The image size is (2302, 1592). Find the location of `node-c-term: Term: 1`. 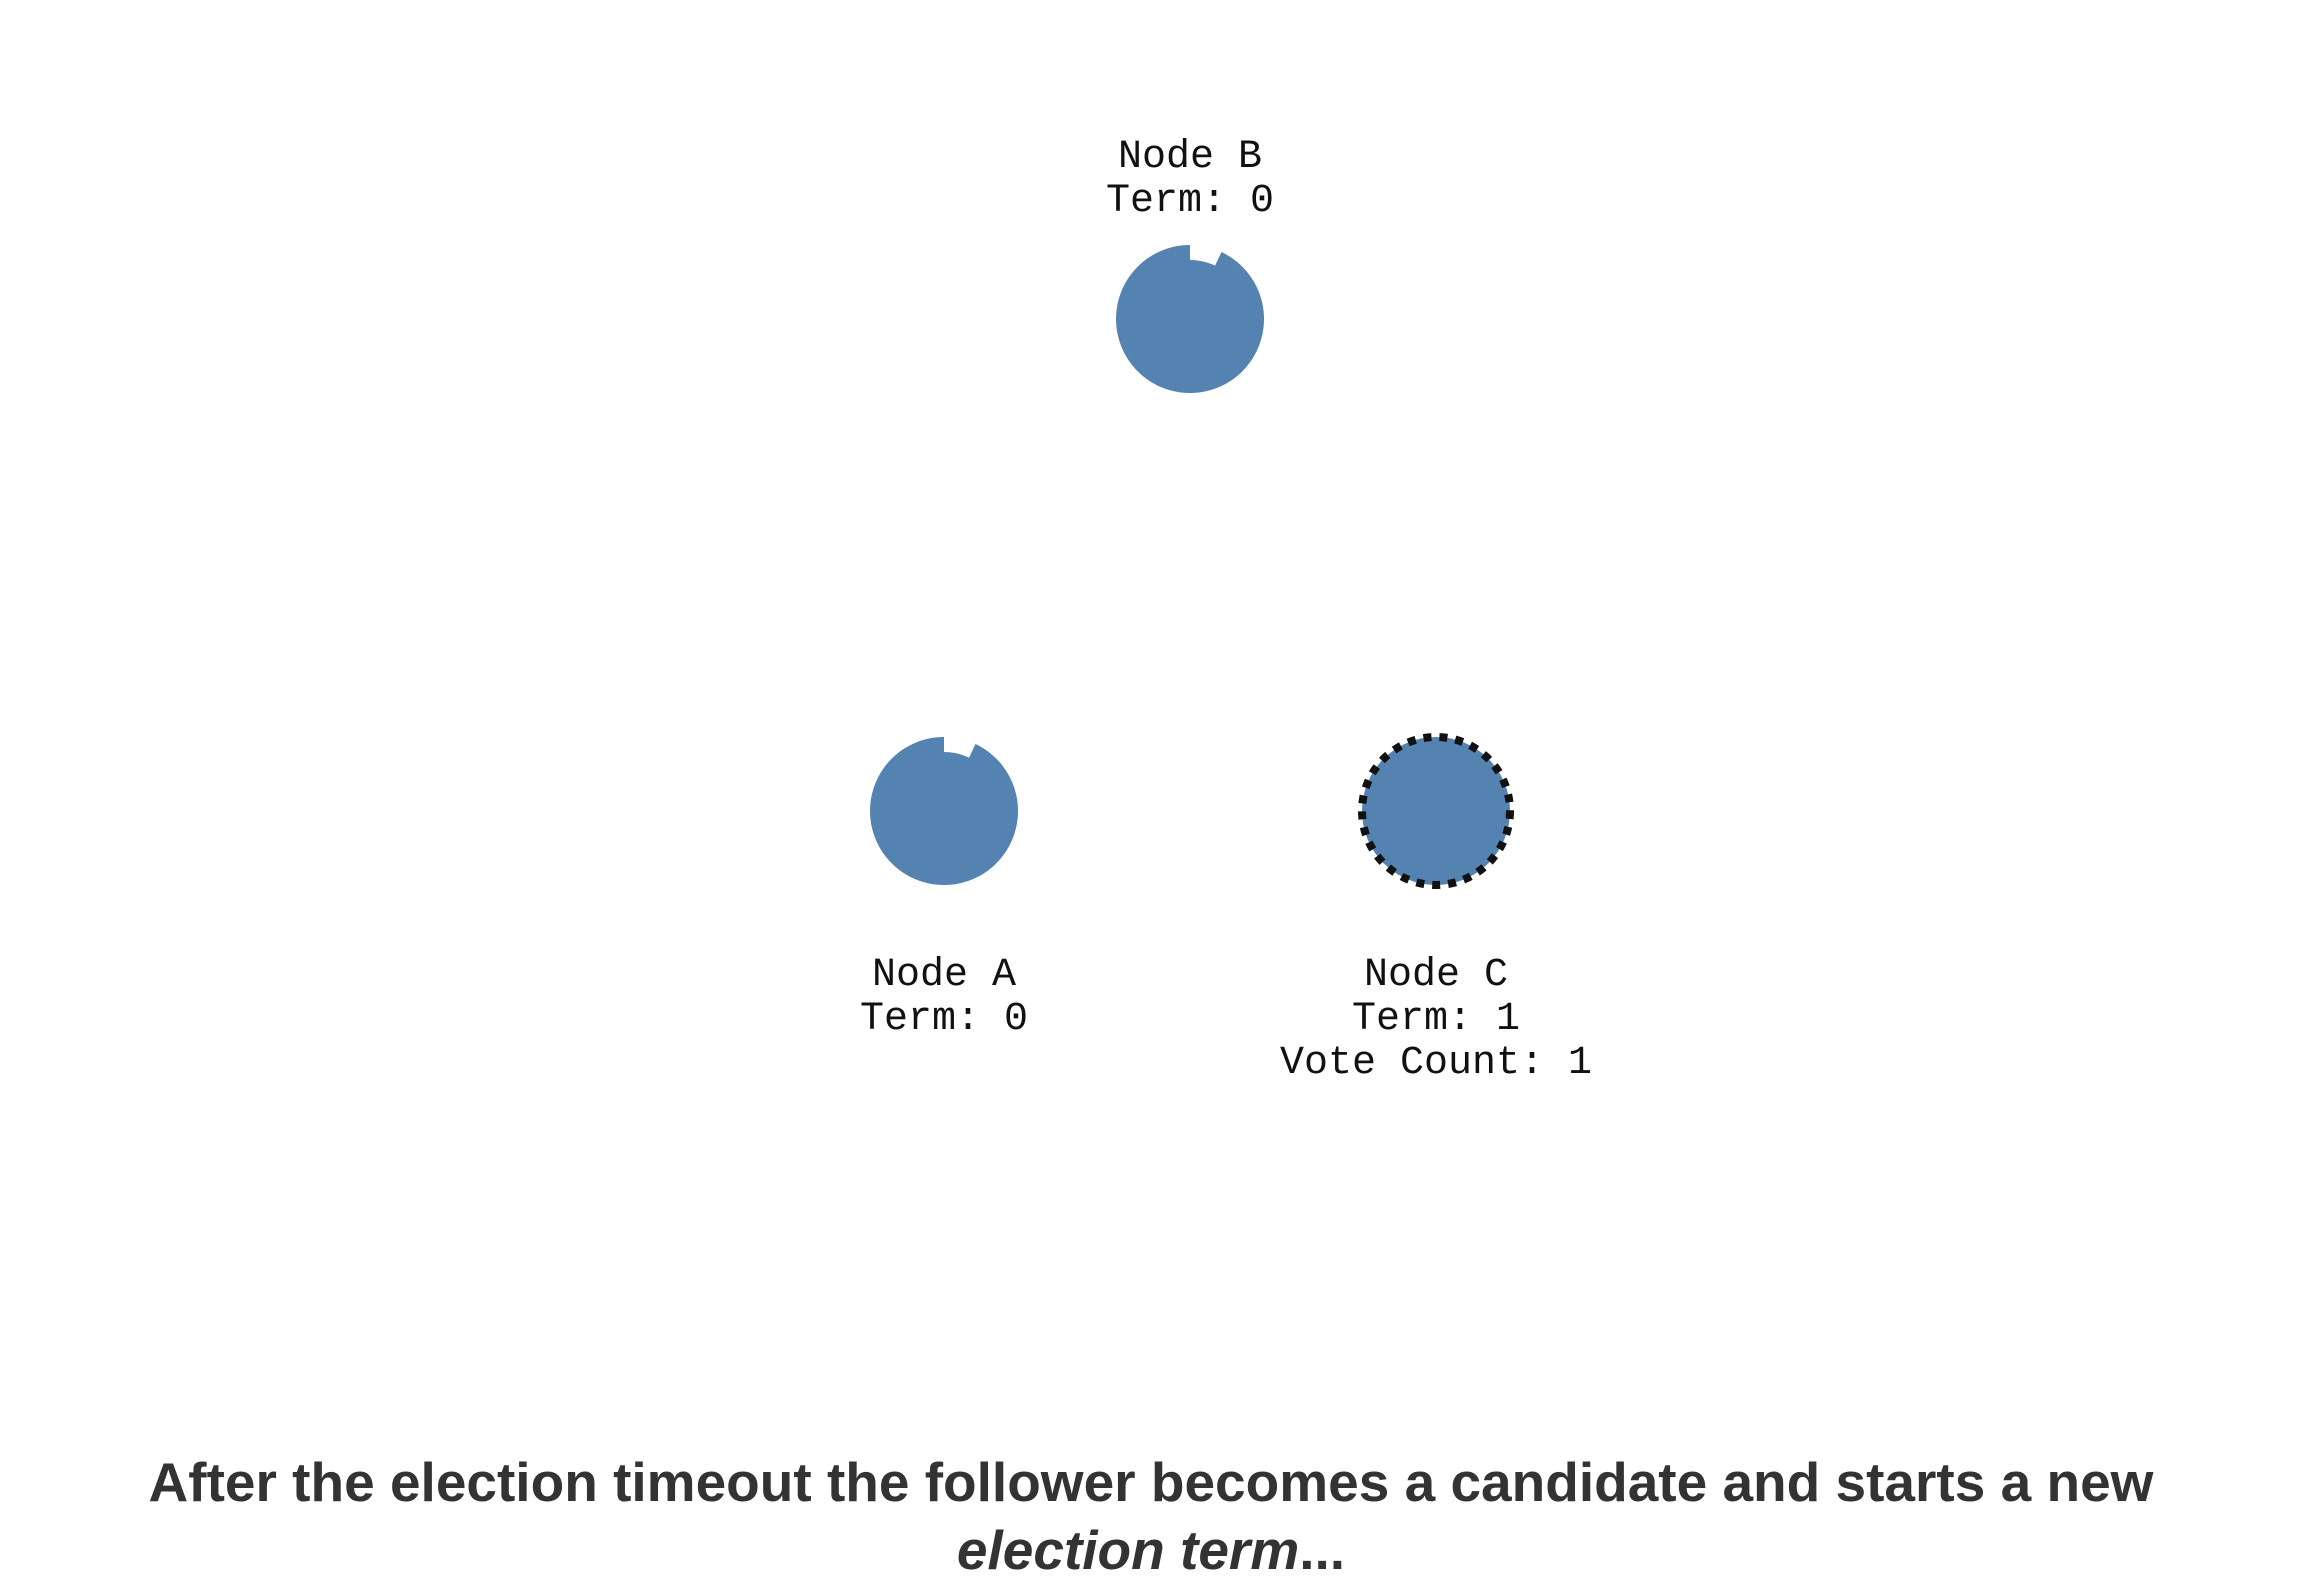

node-c-term: Term: 1 is located at coordinates (1436, 1019).